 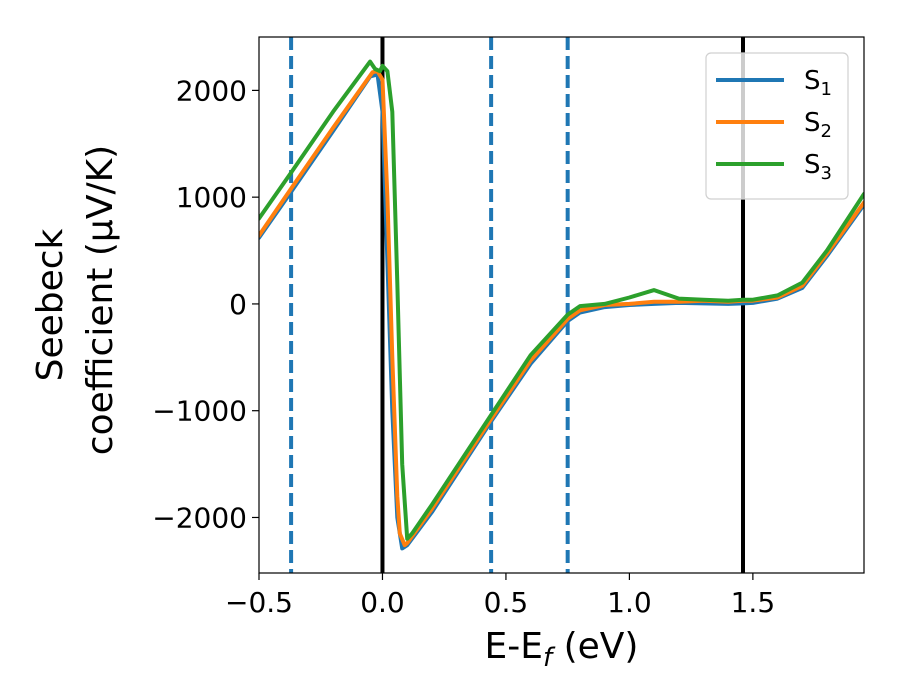 What do you see at coordinates (100, 300) in the screenshot?
I see `y-axis-label-line2: coefficient (μV/K)` at bounding box center [100, 300].